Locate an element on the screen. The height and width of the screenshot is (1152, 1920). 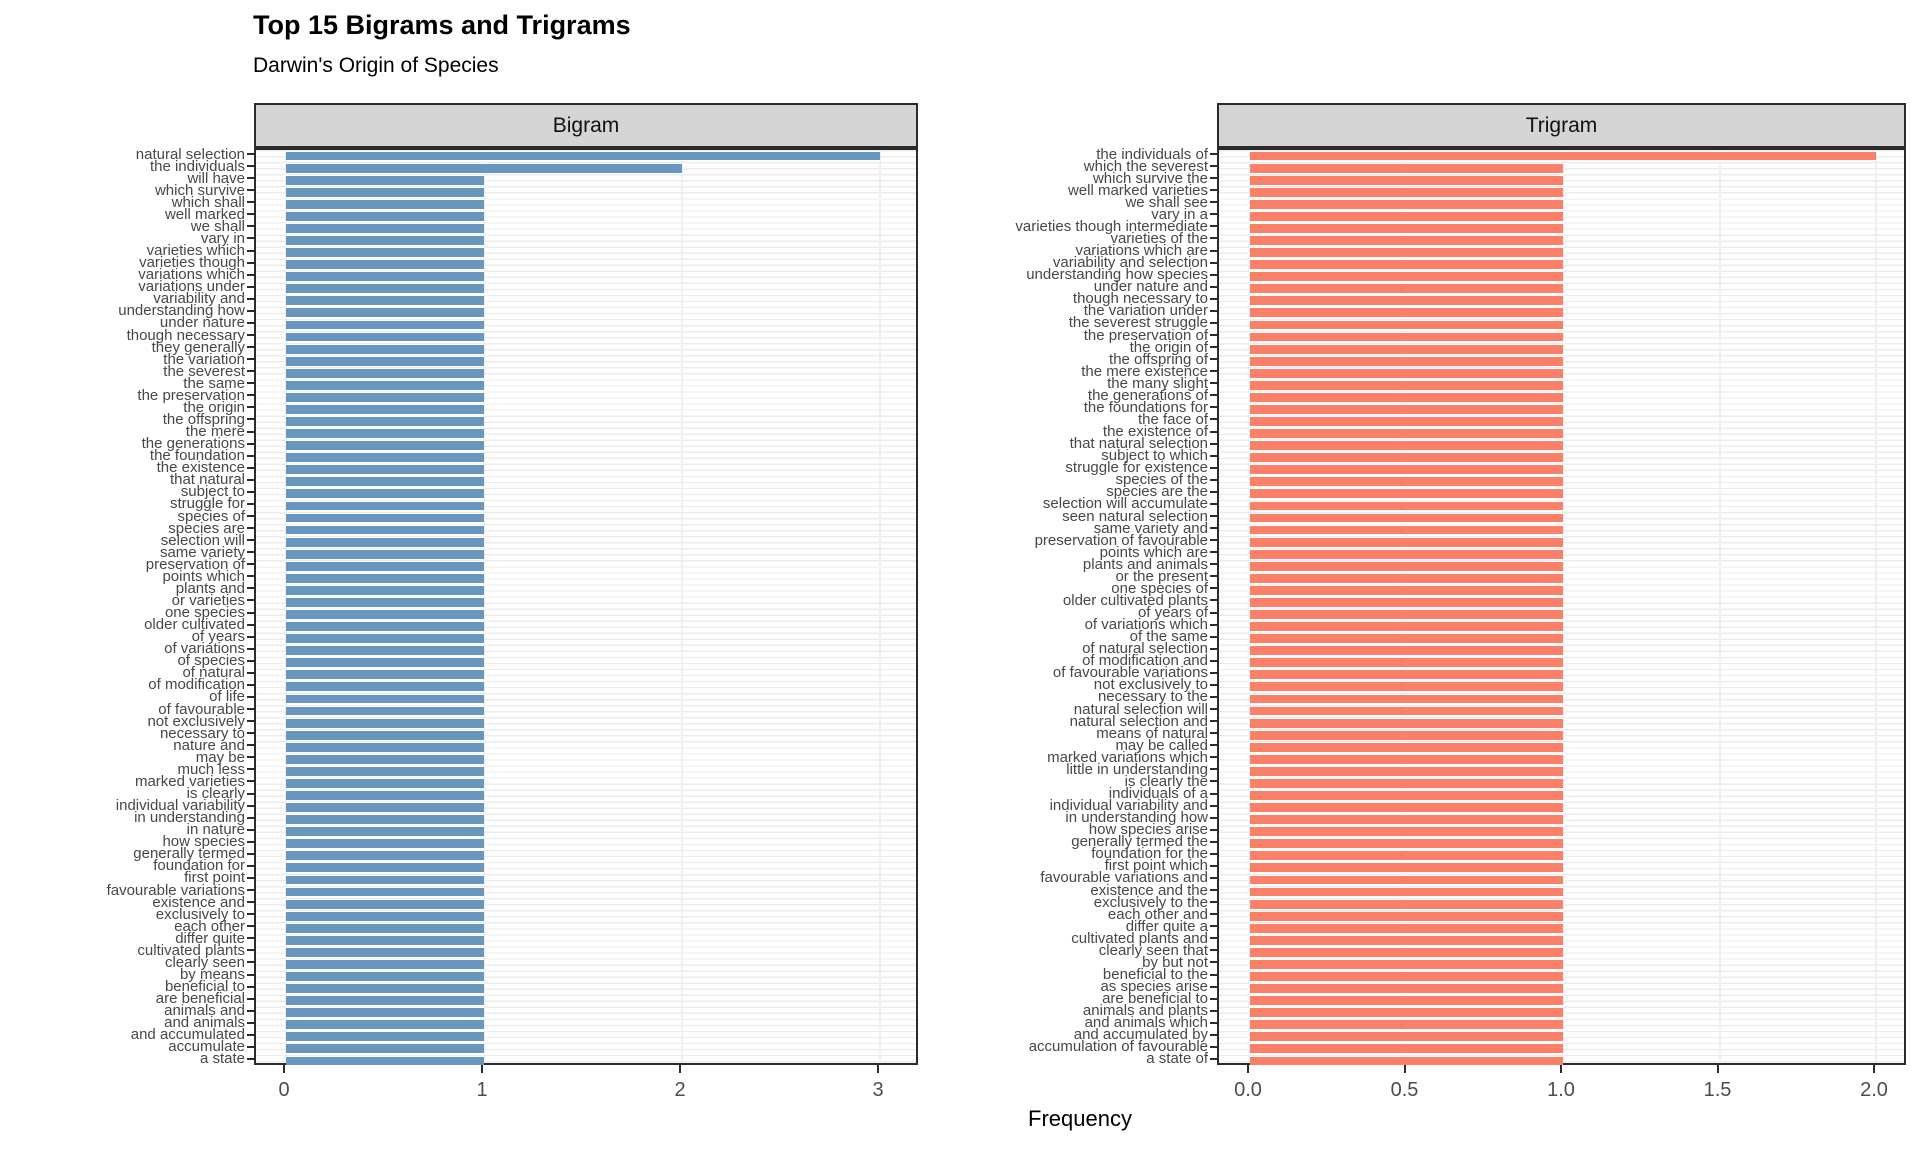
y-axis-label: the individuals is located at coordinates (197, 166).